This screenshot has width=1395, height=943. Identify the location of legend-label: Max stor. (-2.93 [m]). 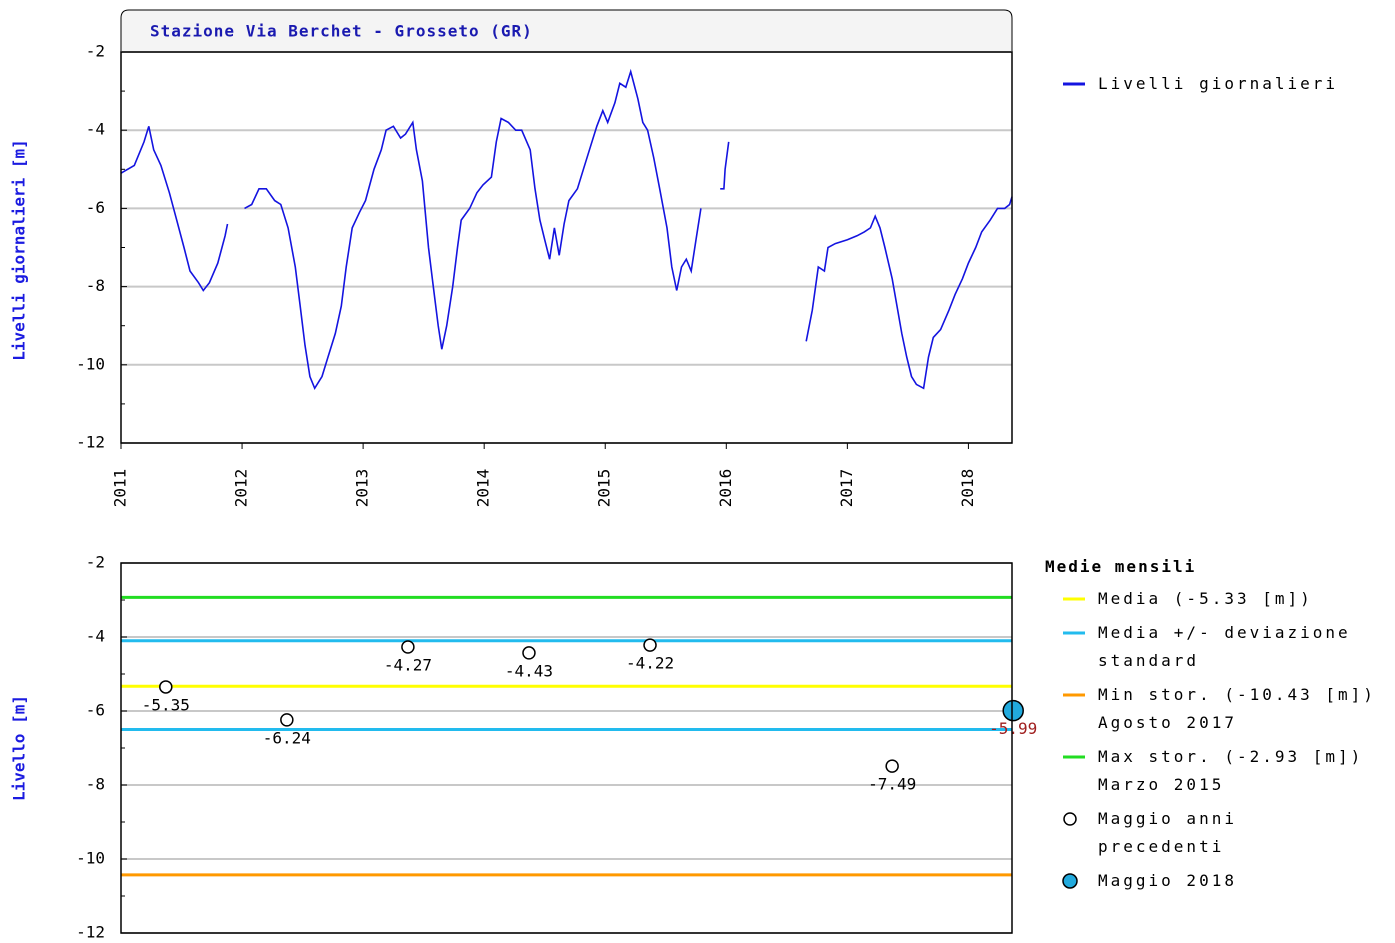
(1231, 756).